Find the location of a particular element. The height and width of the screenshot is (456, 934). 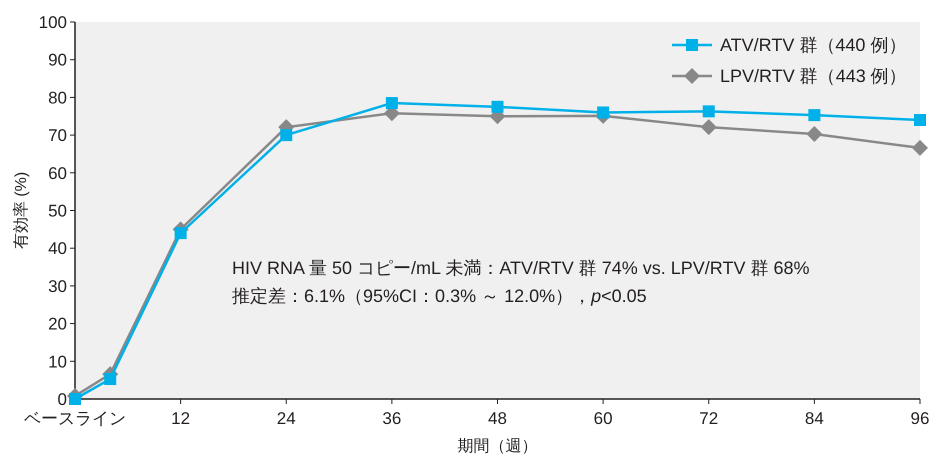

x-tick-label: ベースライン is located at coordinates (75, 418).